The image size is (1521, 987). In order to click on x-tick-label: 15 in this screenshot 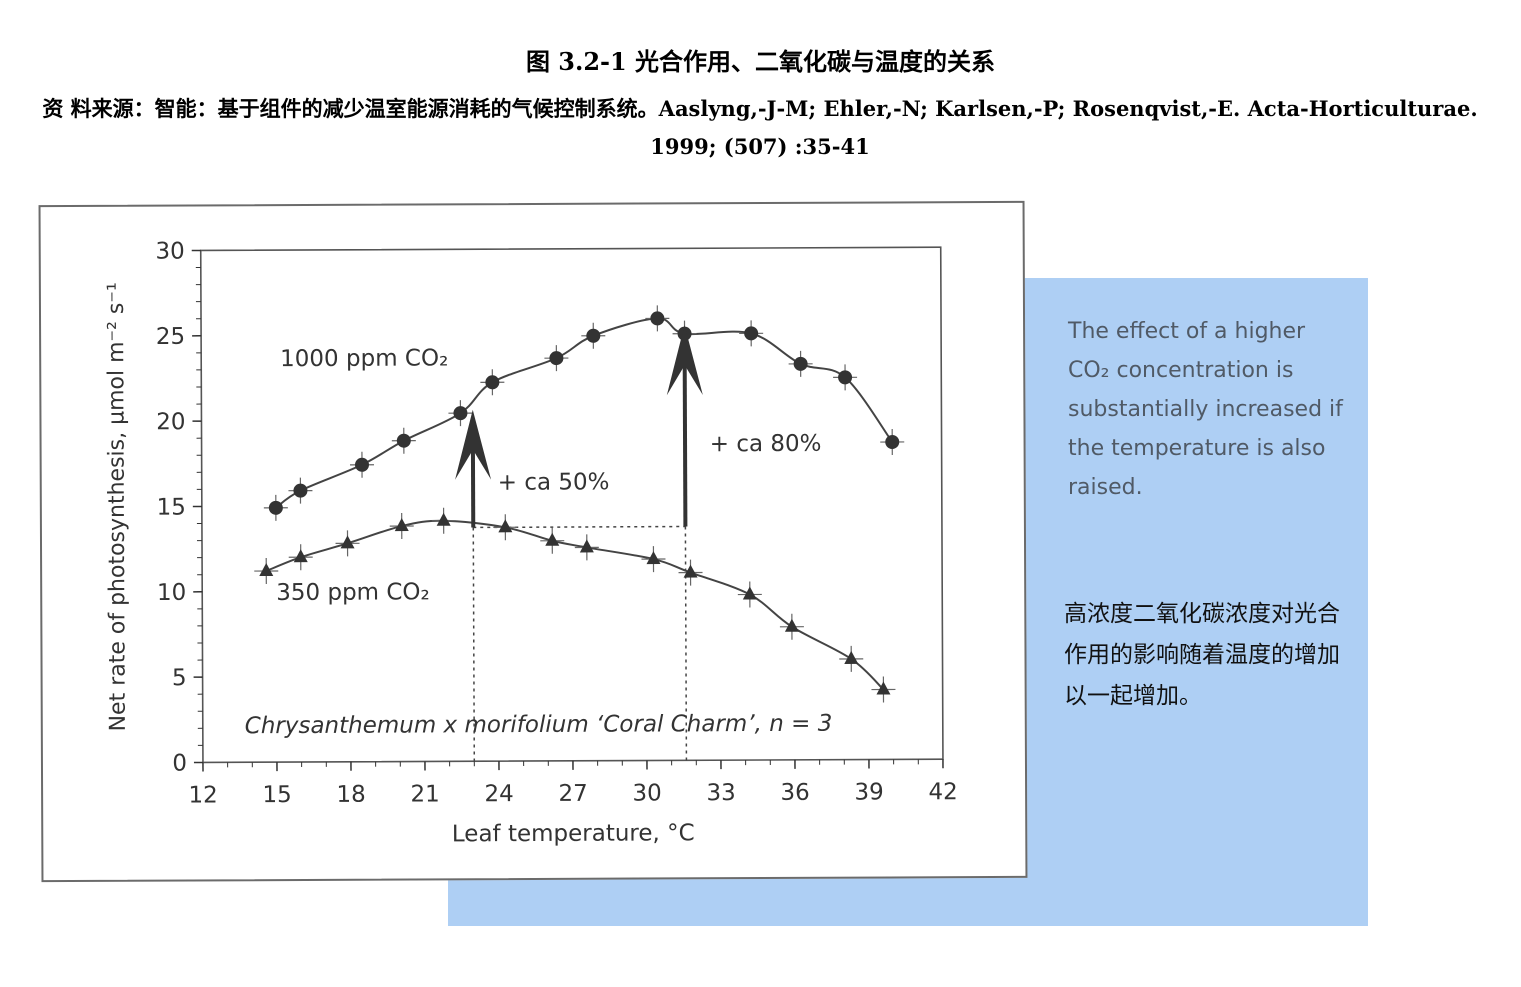, I will do `click(276, 795)`.